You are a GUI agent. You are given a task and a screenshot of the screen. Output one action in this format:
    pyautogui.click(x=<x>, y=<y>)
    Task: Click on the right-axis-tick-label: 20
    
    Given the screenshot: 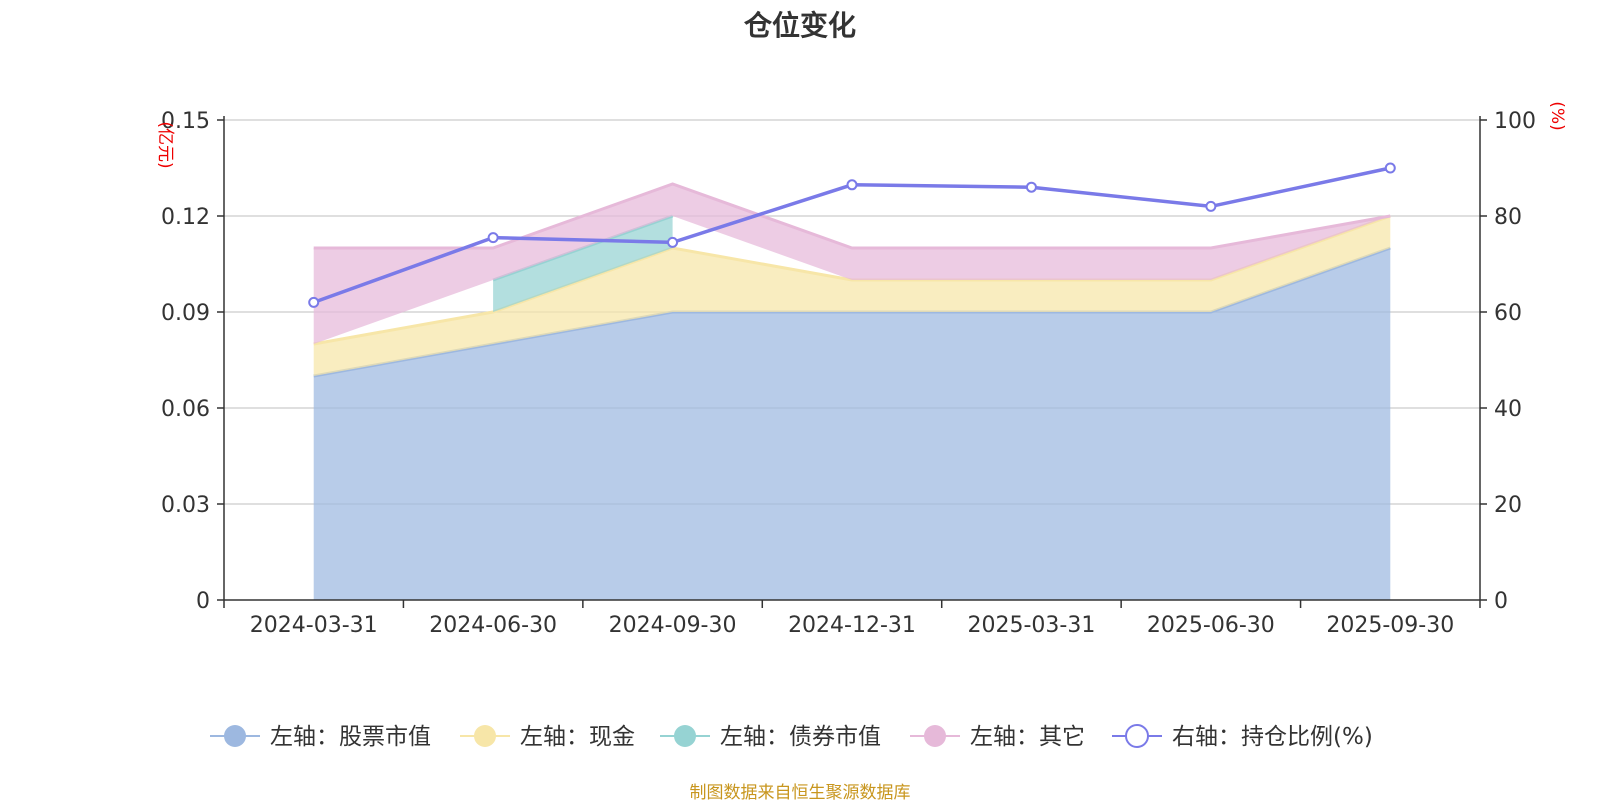 What is the action you would take?
    pyautogui.click(x=1508, y=505)
    